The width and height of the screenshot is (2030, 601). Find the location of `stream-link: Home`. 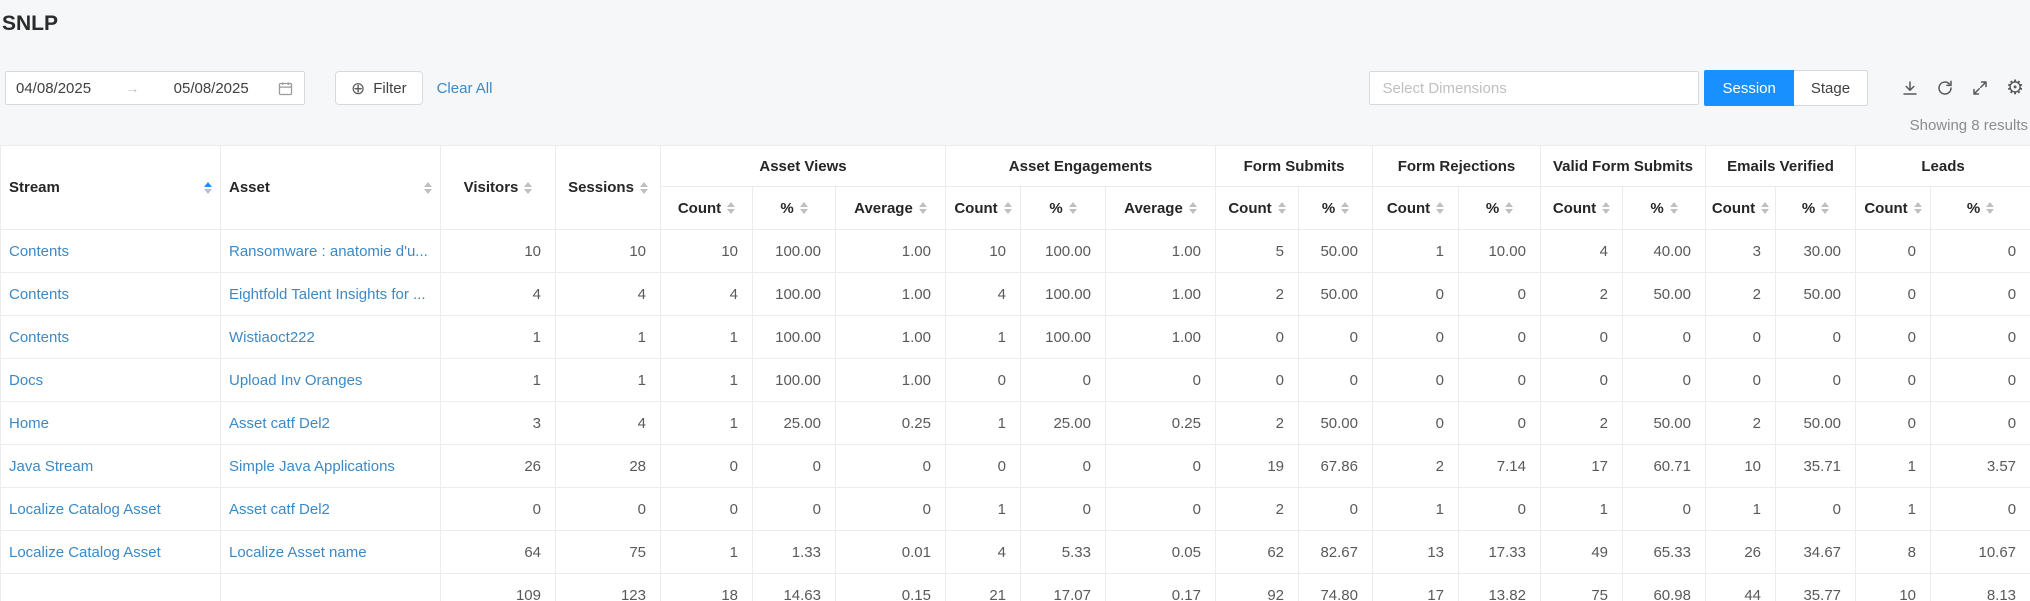

stream-link: Home is located at coordinates (29, 423).